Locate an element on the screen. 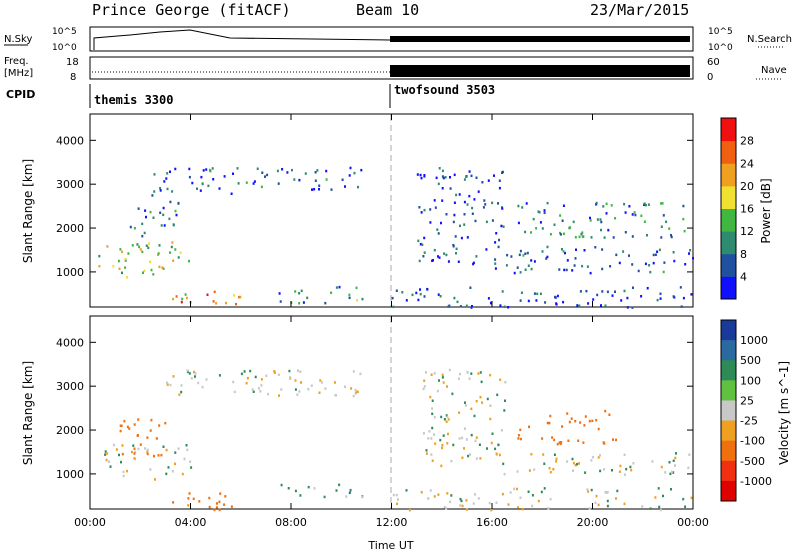 The height and width of the screenshot is (554, 800). freq-tick-bottom: 8 is located at coordinates (73, 77).